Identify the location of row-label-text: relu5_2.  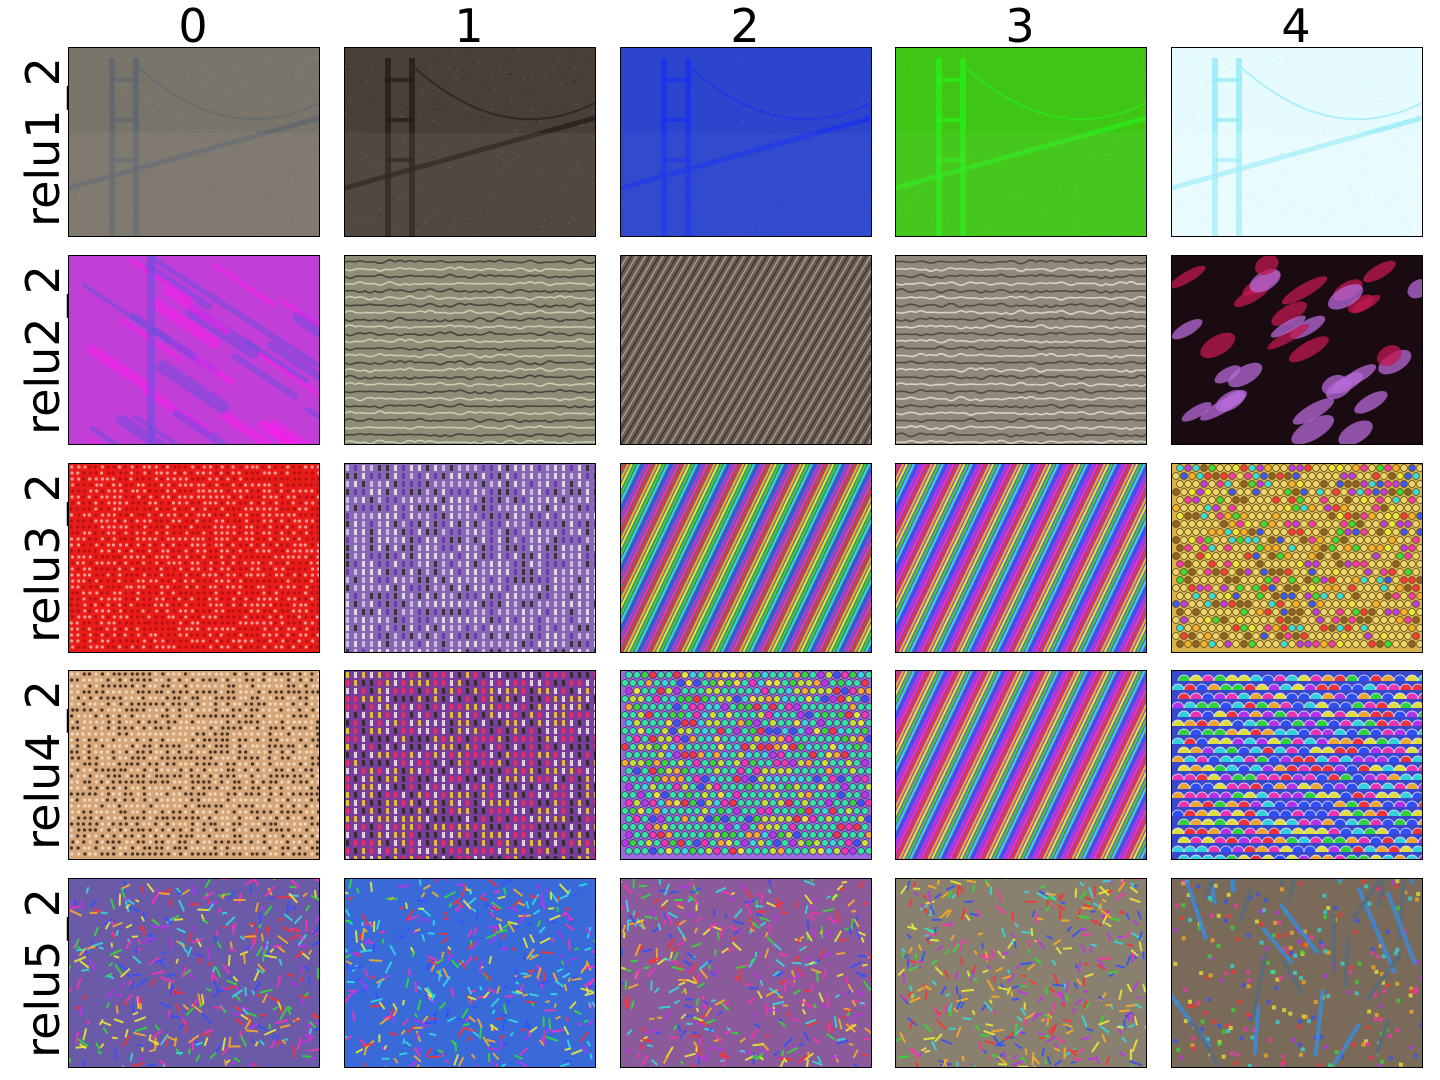
(43, 973).